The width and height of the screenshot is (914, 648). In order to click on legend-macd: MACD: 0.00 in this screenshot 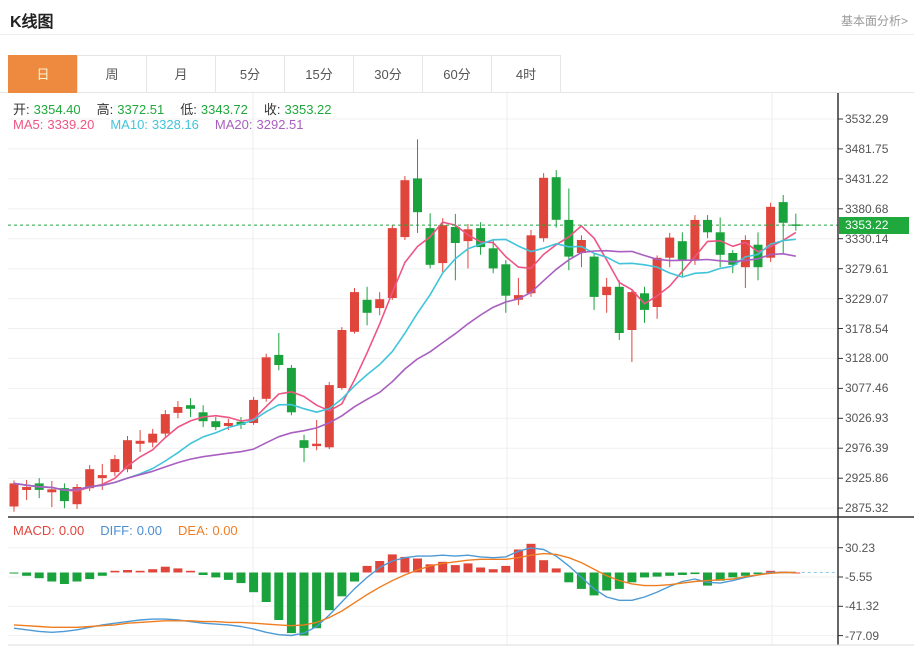, I will do `click(49, 530)`.